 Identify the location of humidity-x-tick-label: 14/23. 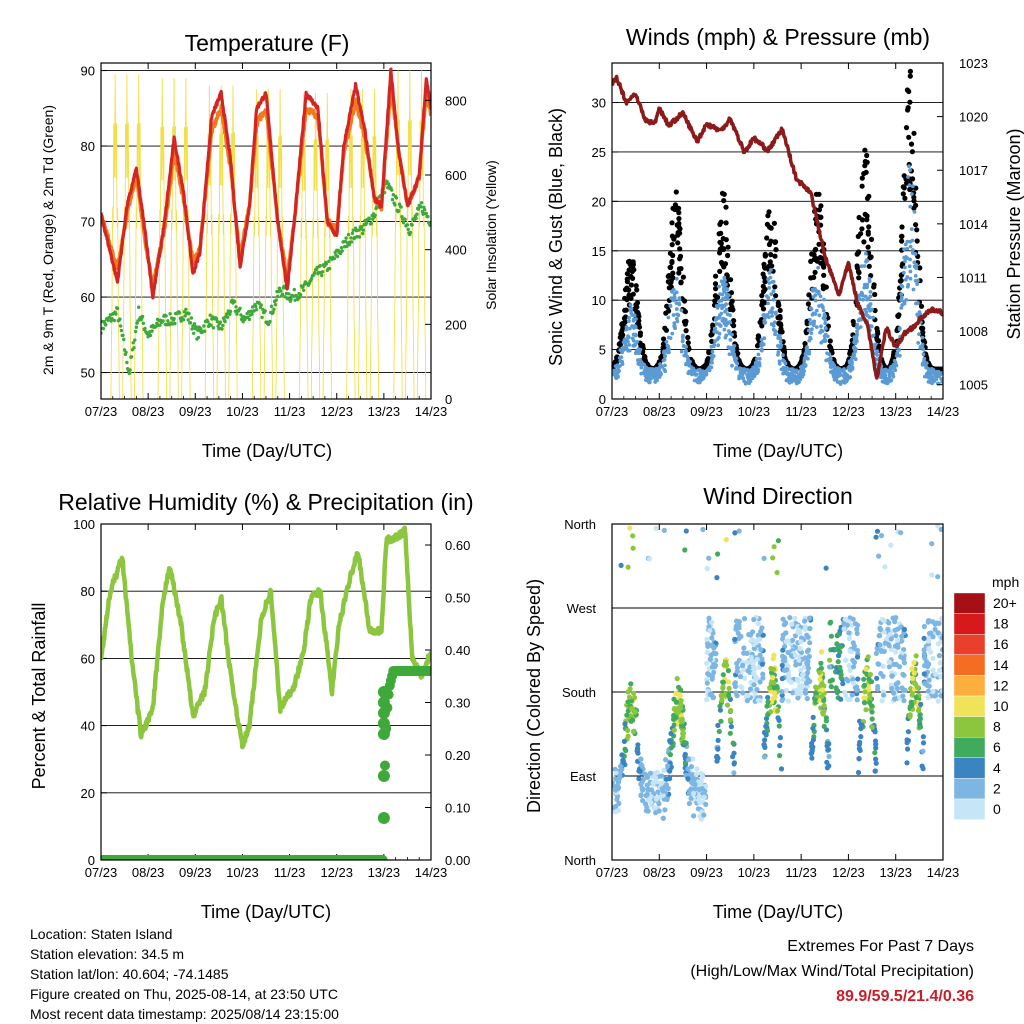
(431, 872).